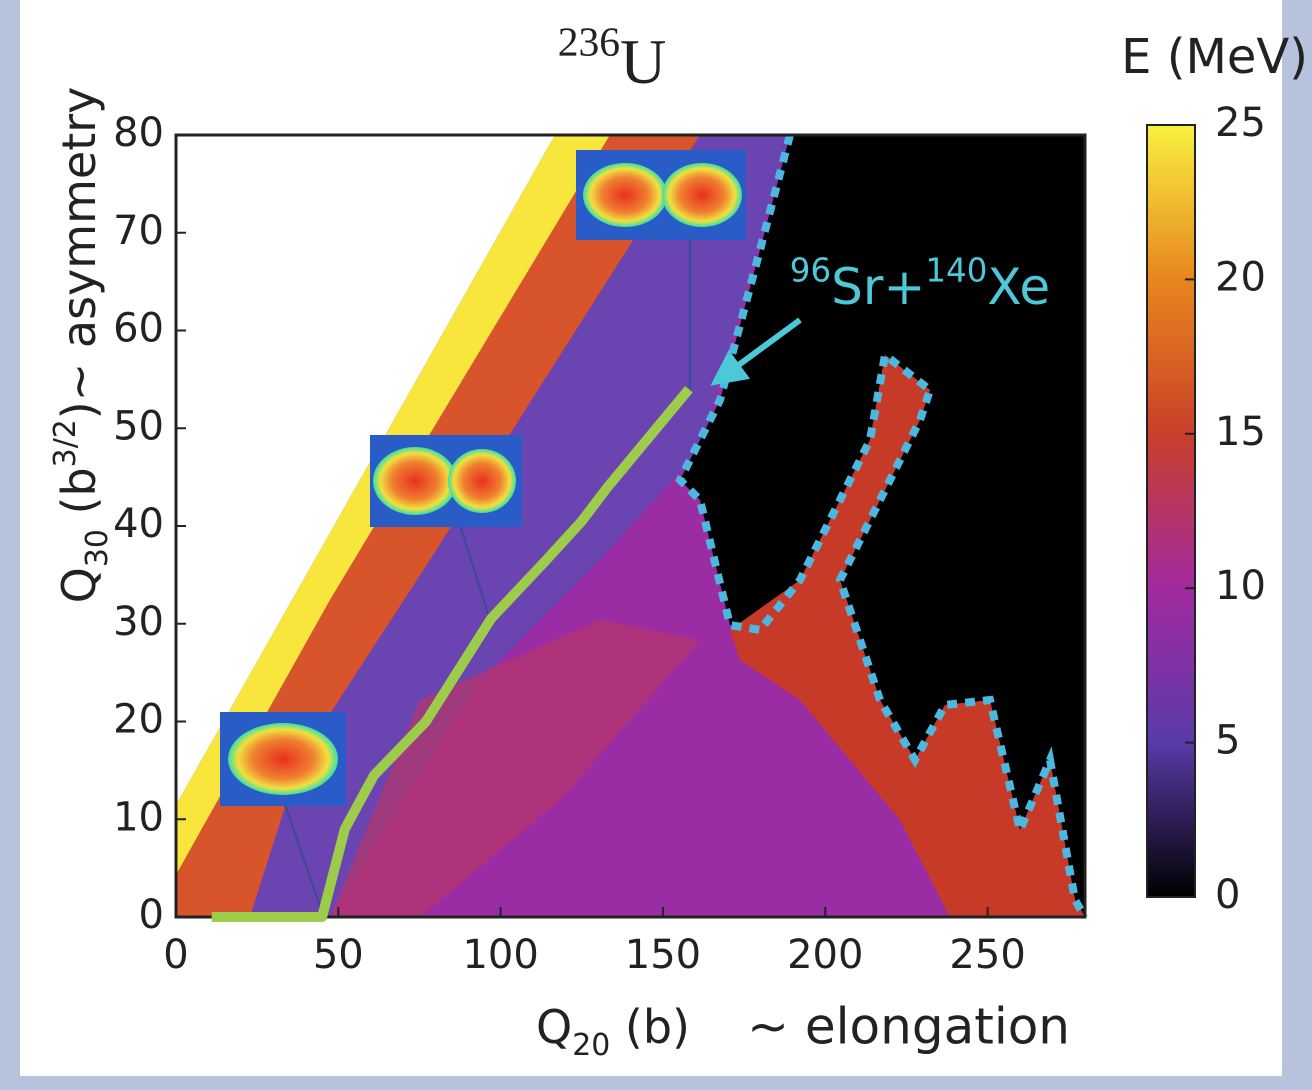 The width and height of the screenshot is (1312, 1090). Describe the element at coordinates (1227, 895) in the screenshot. I see `colorbar-tick-label: 0` at that location.